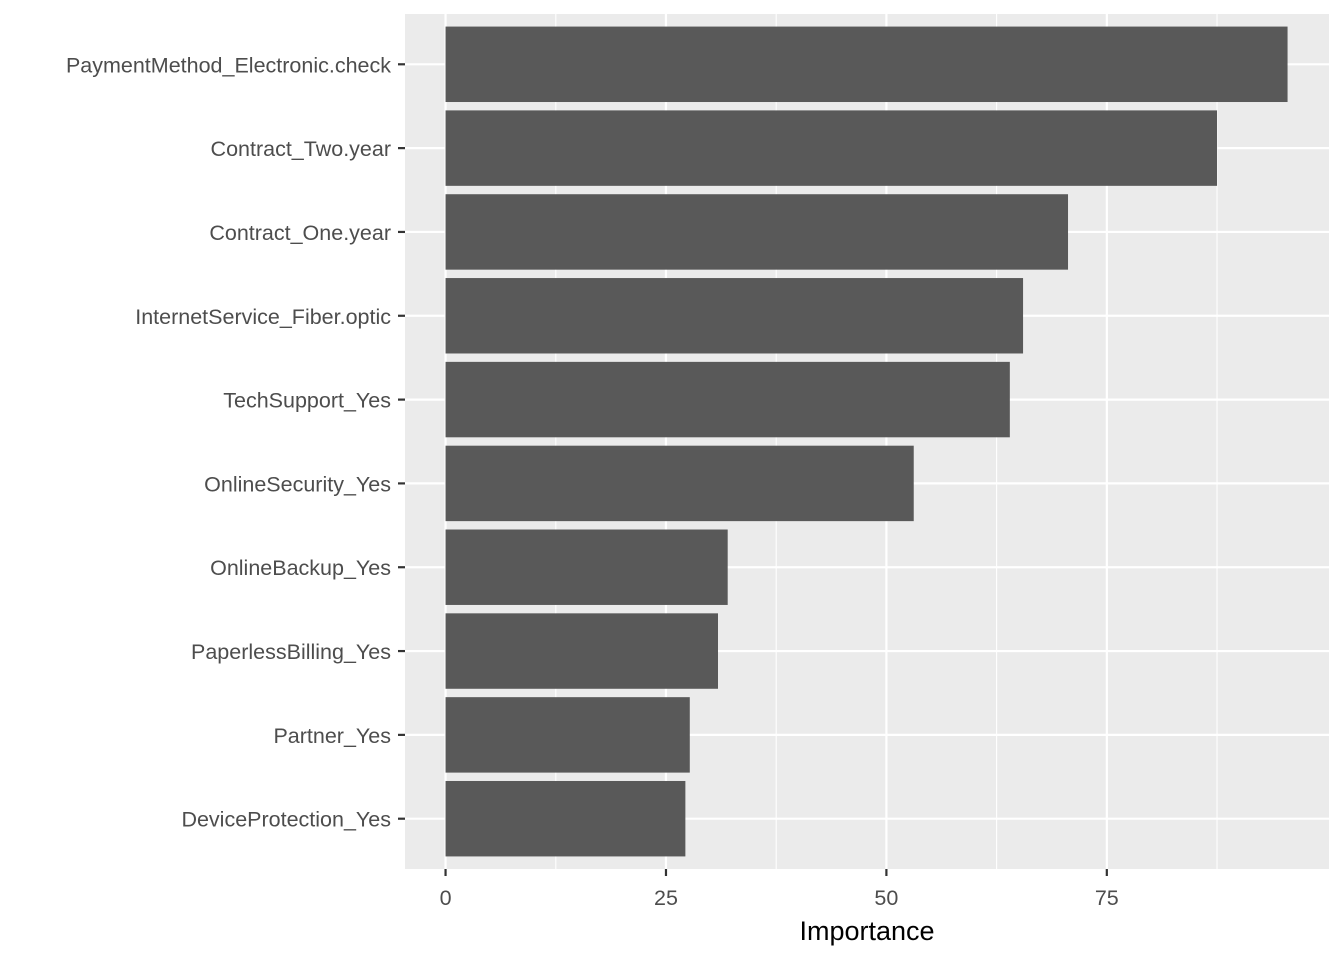 This screenshot has height=965, width=1344. Describe the element at coordinates (228, 65) in the screenshot. I see `y-tick-label: PaymentMethod_Electronic.check` at that location.